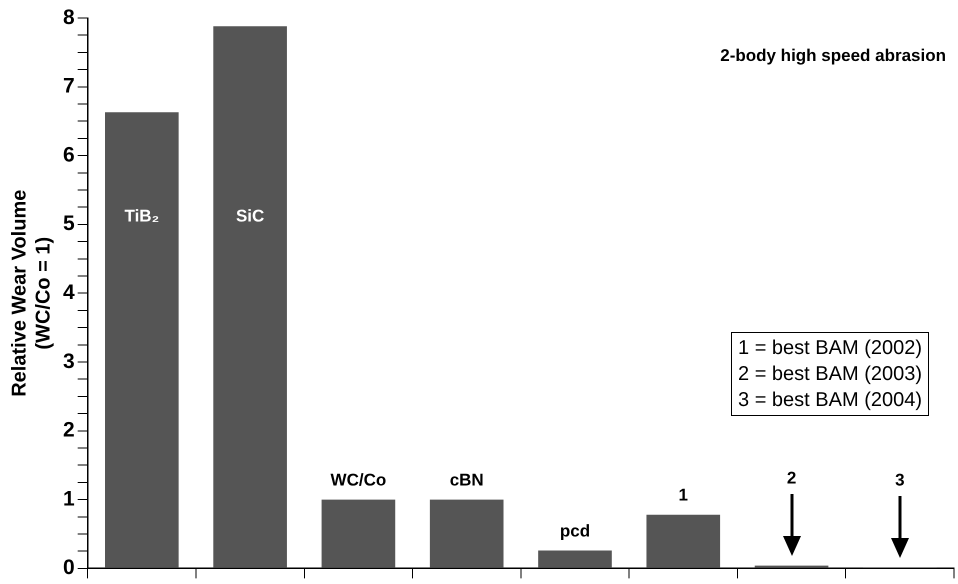 This screenshot has height=584, width=958. I want to click on x-tick-label: cBN, so click(467, 480).